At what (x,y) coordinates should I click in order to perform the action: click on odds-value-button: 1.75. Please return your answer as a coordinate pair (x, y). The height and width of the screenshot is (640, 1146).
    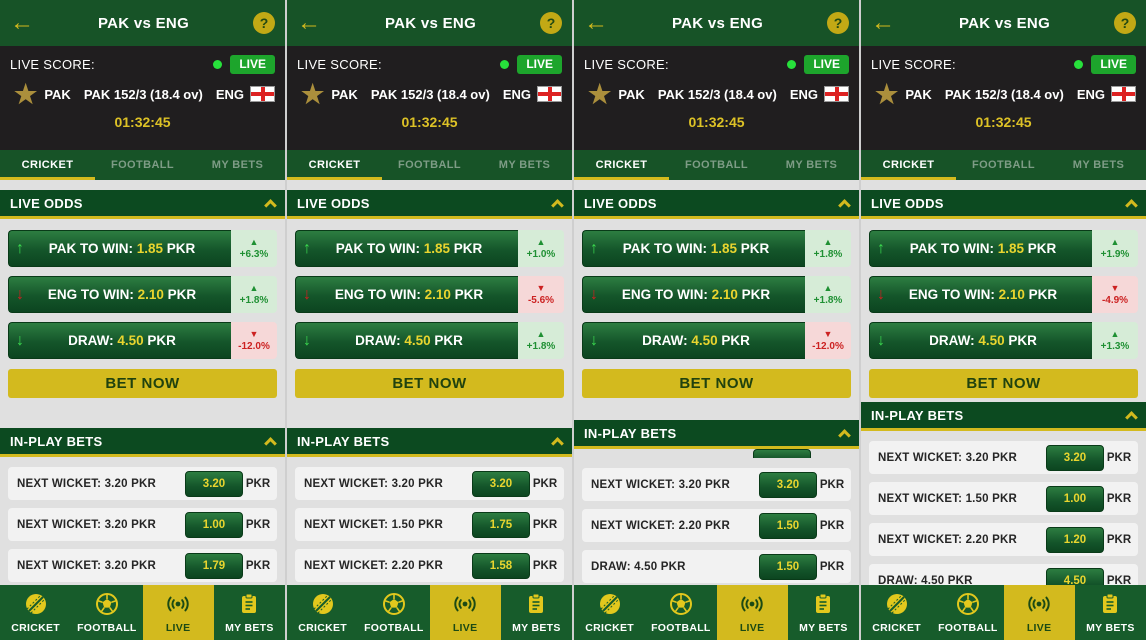
    Looking at the image, I should click on (501, 524).